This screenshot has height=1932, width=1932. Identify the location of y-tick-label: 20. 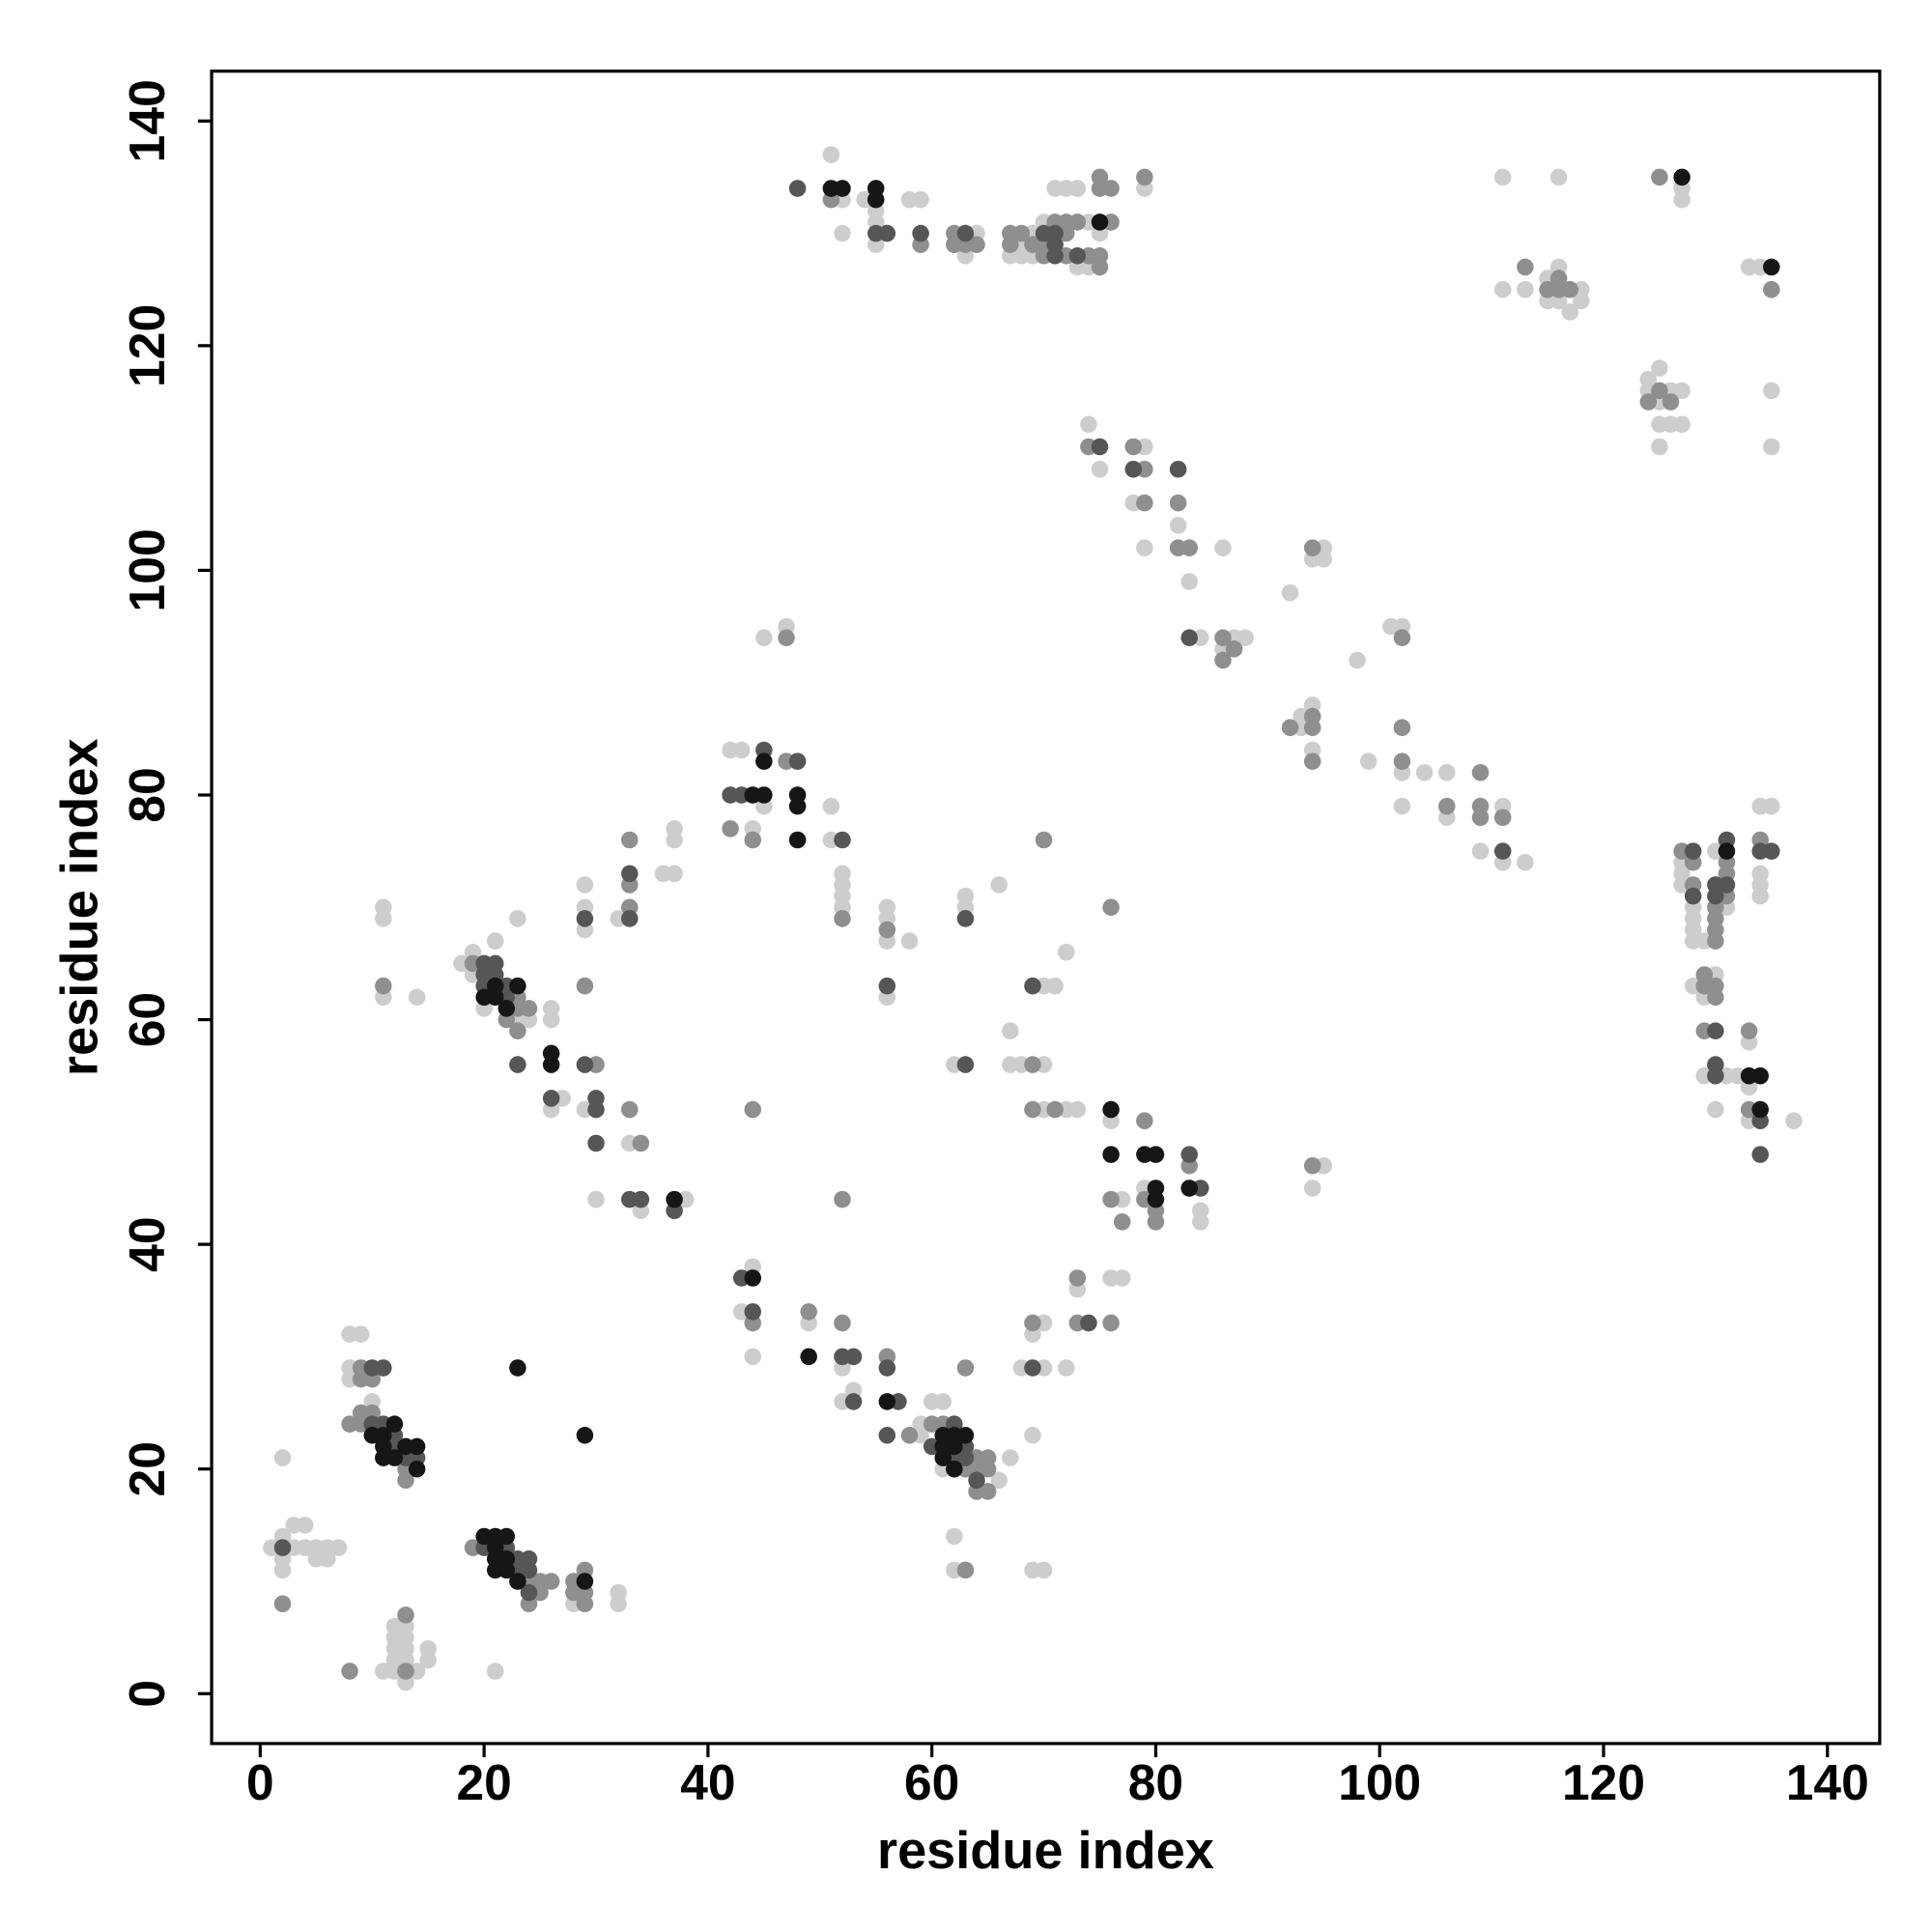
(147, 1468).